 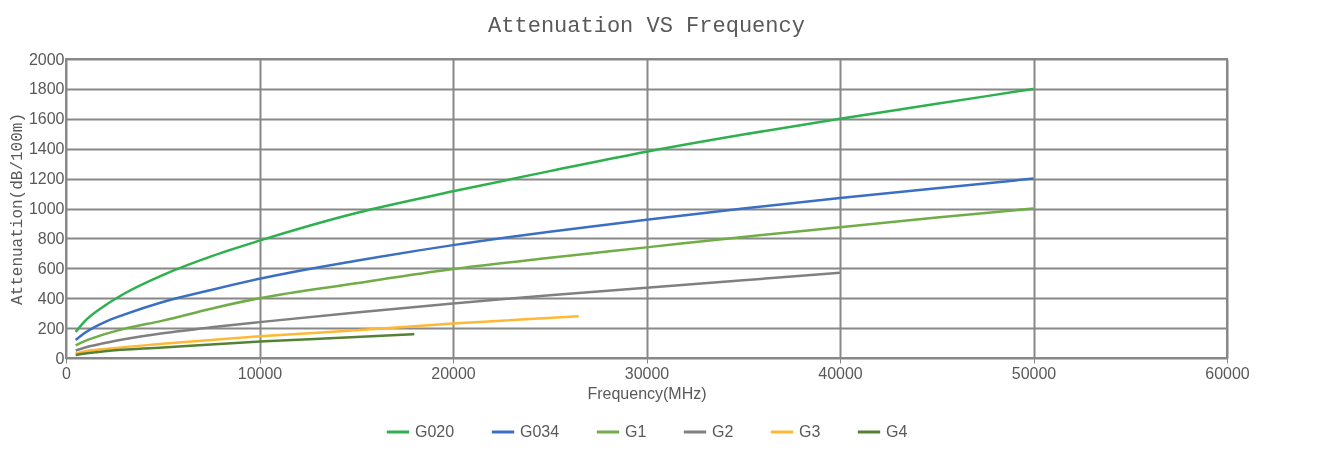 What do you see at coordinates (1227, 373) in the screenshot?
I see `x-tick-label: 60000` at bounding box center [1227, 373].